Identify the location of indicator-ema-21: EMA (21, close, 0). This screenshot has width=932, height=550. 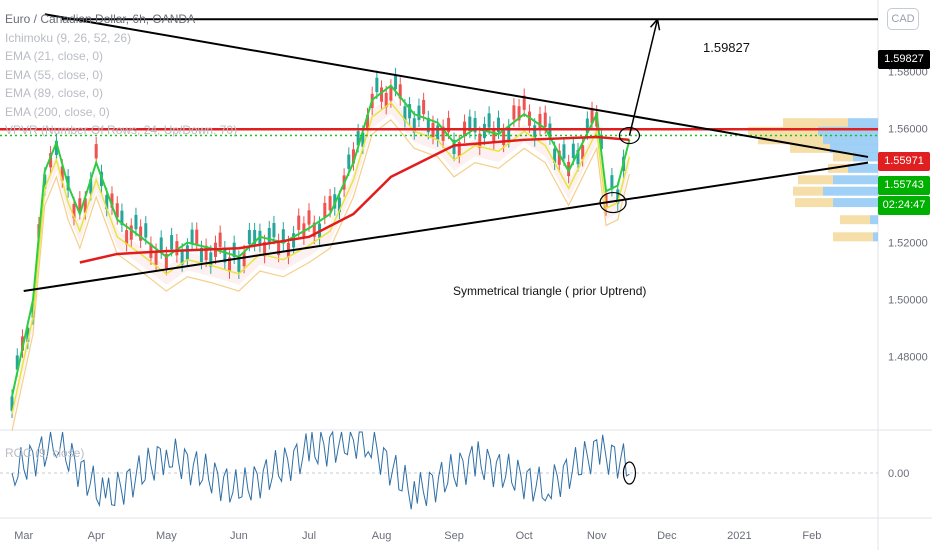
(54, 56).